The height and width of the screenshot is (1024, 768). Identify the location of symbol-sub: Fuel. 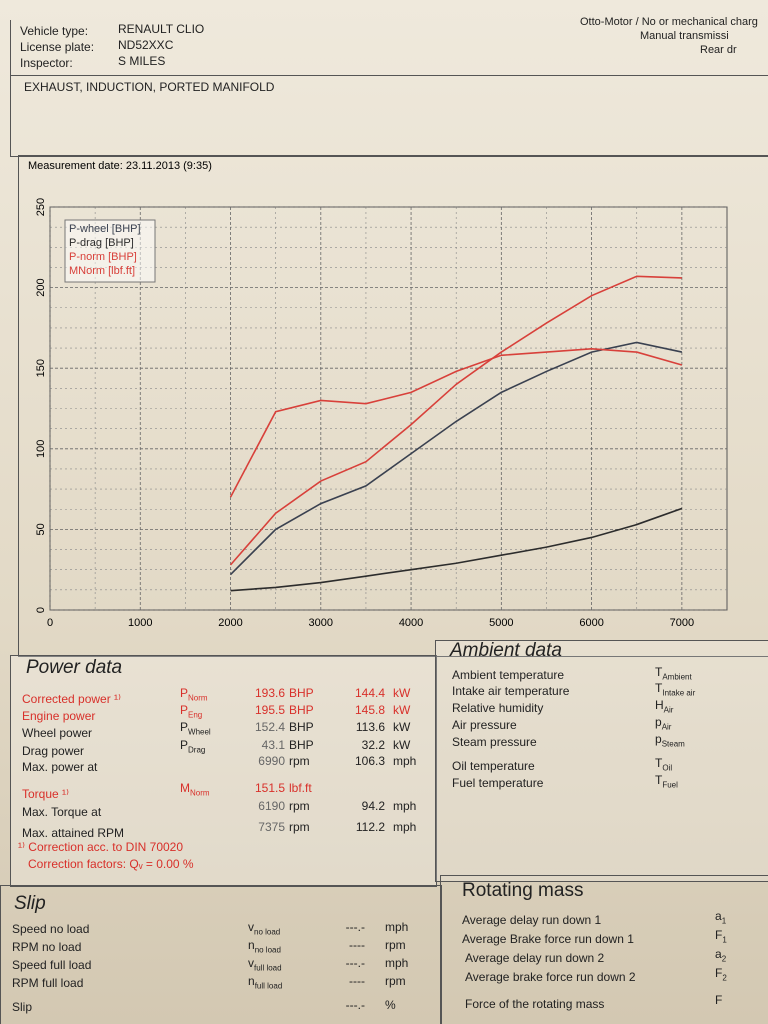
(670, 785).